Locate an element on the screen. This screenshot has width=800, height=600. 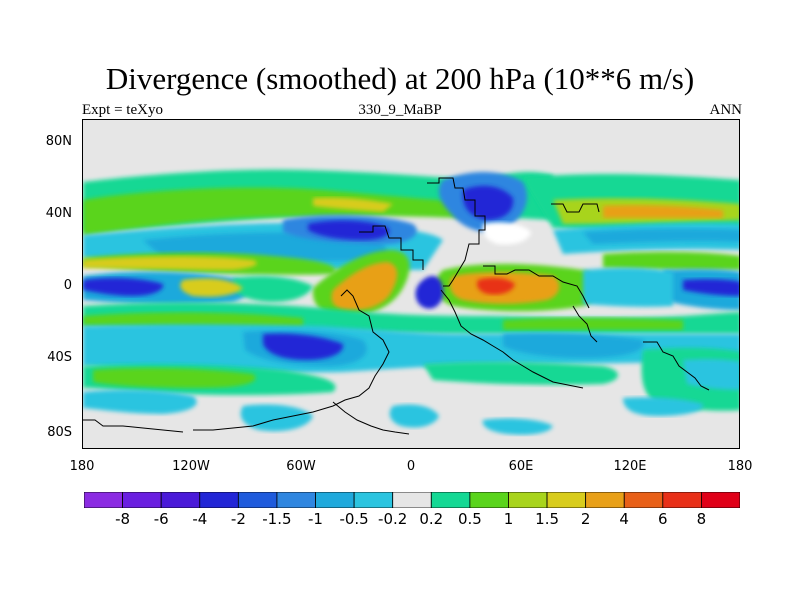
lat-label-40n: 40N is located at coordinates (58, 213).